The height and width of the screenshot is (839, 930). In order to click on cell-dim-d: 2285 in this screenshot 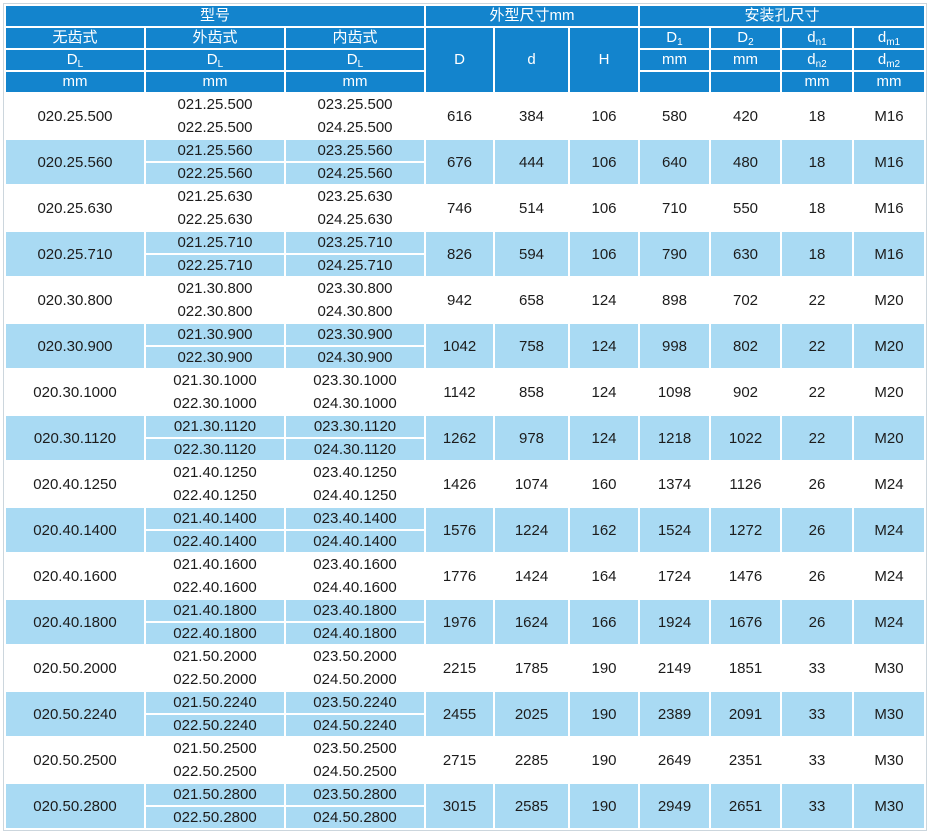, I will do `click(531, 760)`.